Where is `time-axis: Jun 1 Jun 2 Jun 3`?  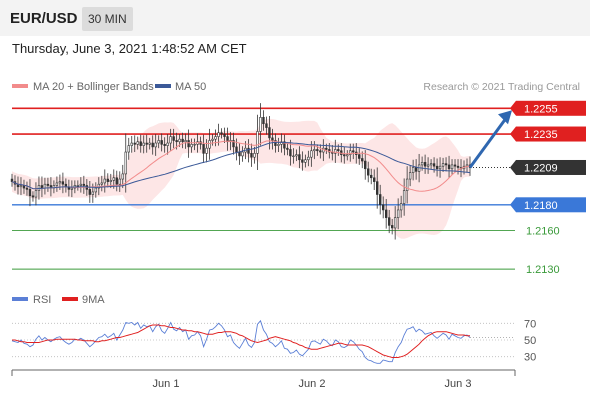 time-axis: Jun 1 Jun 2 Jun 3 is located at coordinates (263, 379).